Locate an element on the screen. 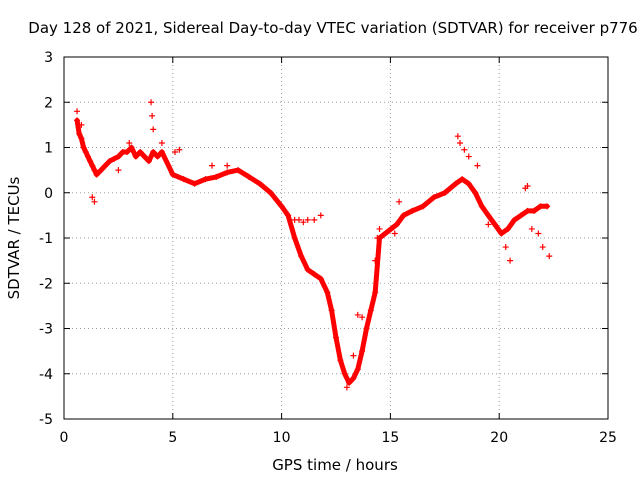 This screenshot has height=480, width=640. y-tick-labels: -5 -4 -3 -2 -1 0 1 2 3 is located at coordinates (46, 239).